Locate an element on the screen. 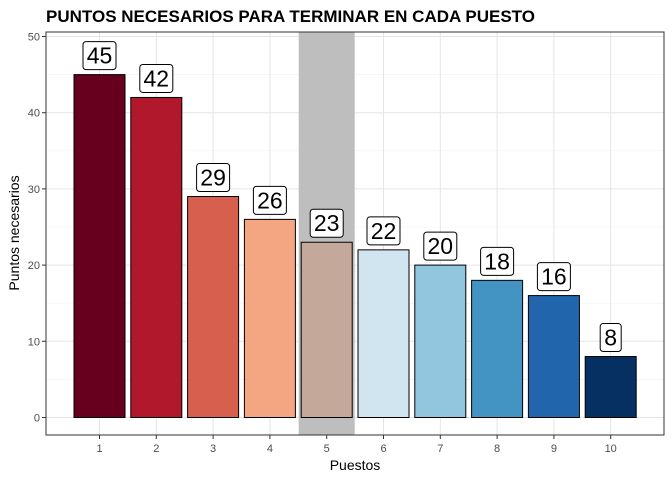 The width and height of the screenshot is (672, 480). x-tick-label: 4 is located at coordinates (270, 449).